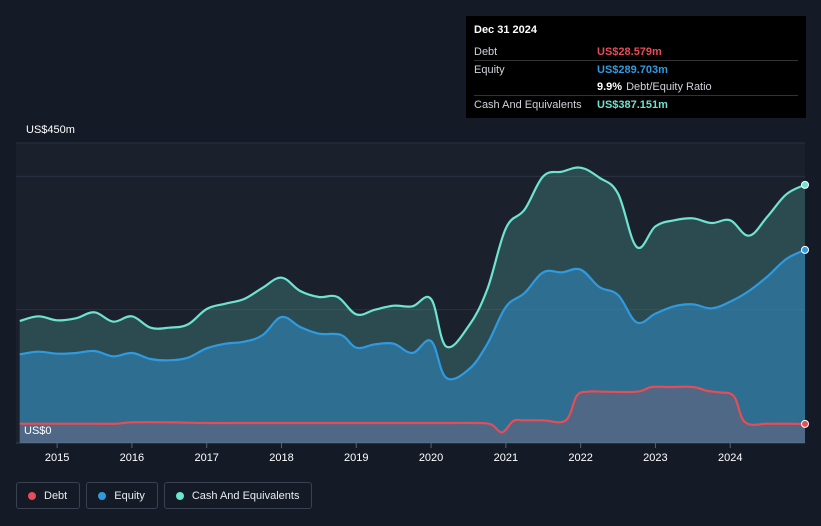 This screenshot has width=821, height=526. I want to click on x-axis-ticks: 2015 2016 2017 2018 2019 2020 2021 2022 2023 2024, so click(393, 453).